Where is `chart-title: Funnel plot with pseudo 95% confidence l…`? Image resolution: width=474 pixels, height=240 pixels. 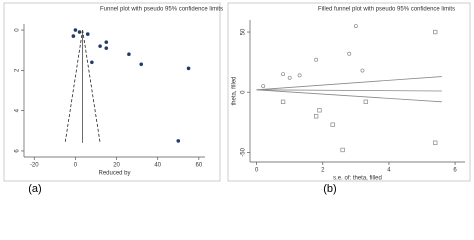 chart-title: Funnel plot with pseudo 95% confidence l… is located at coordinates (161, 10).